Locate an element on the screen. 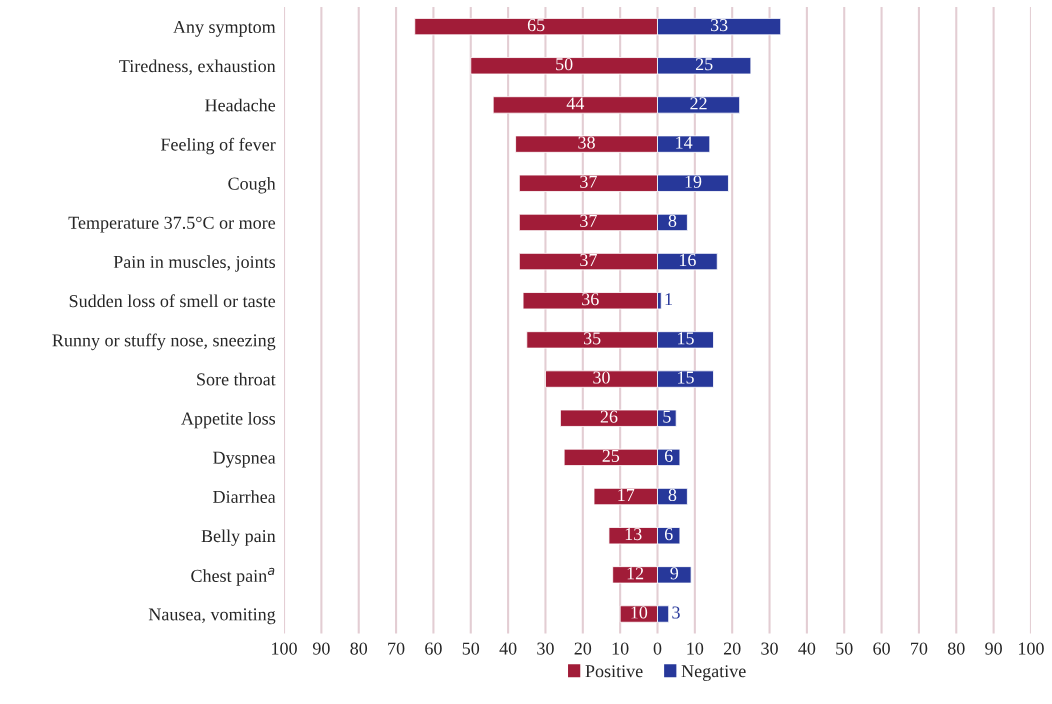 The width and height of the screenshot is (1052, 704). y-tick-label: Appetite loss is located at coordinates (228, 420).